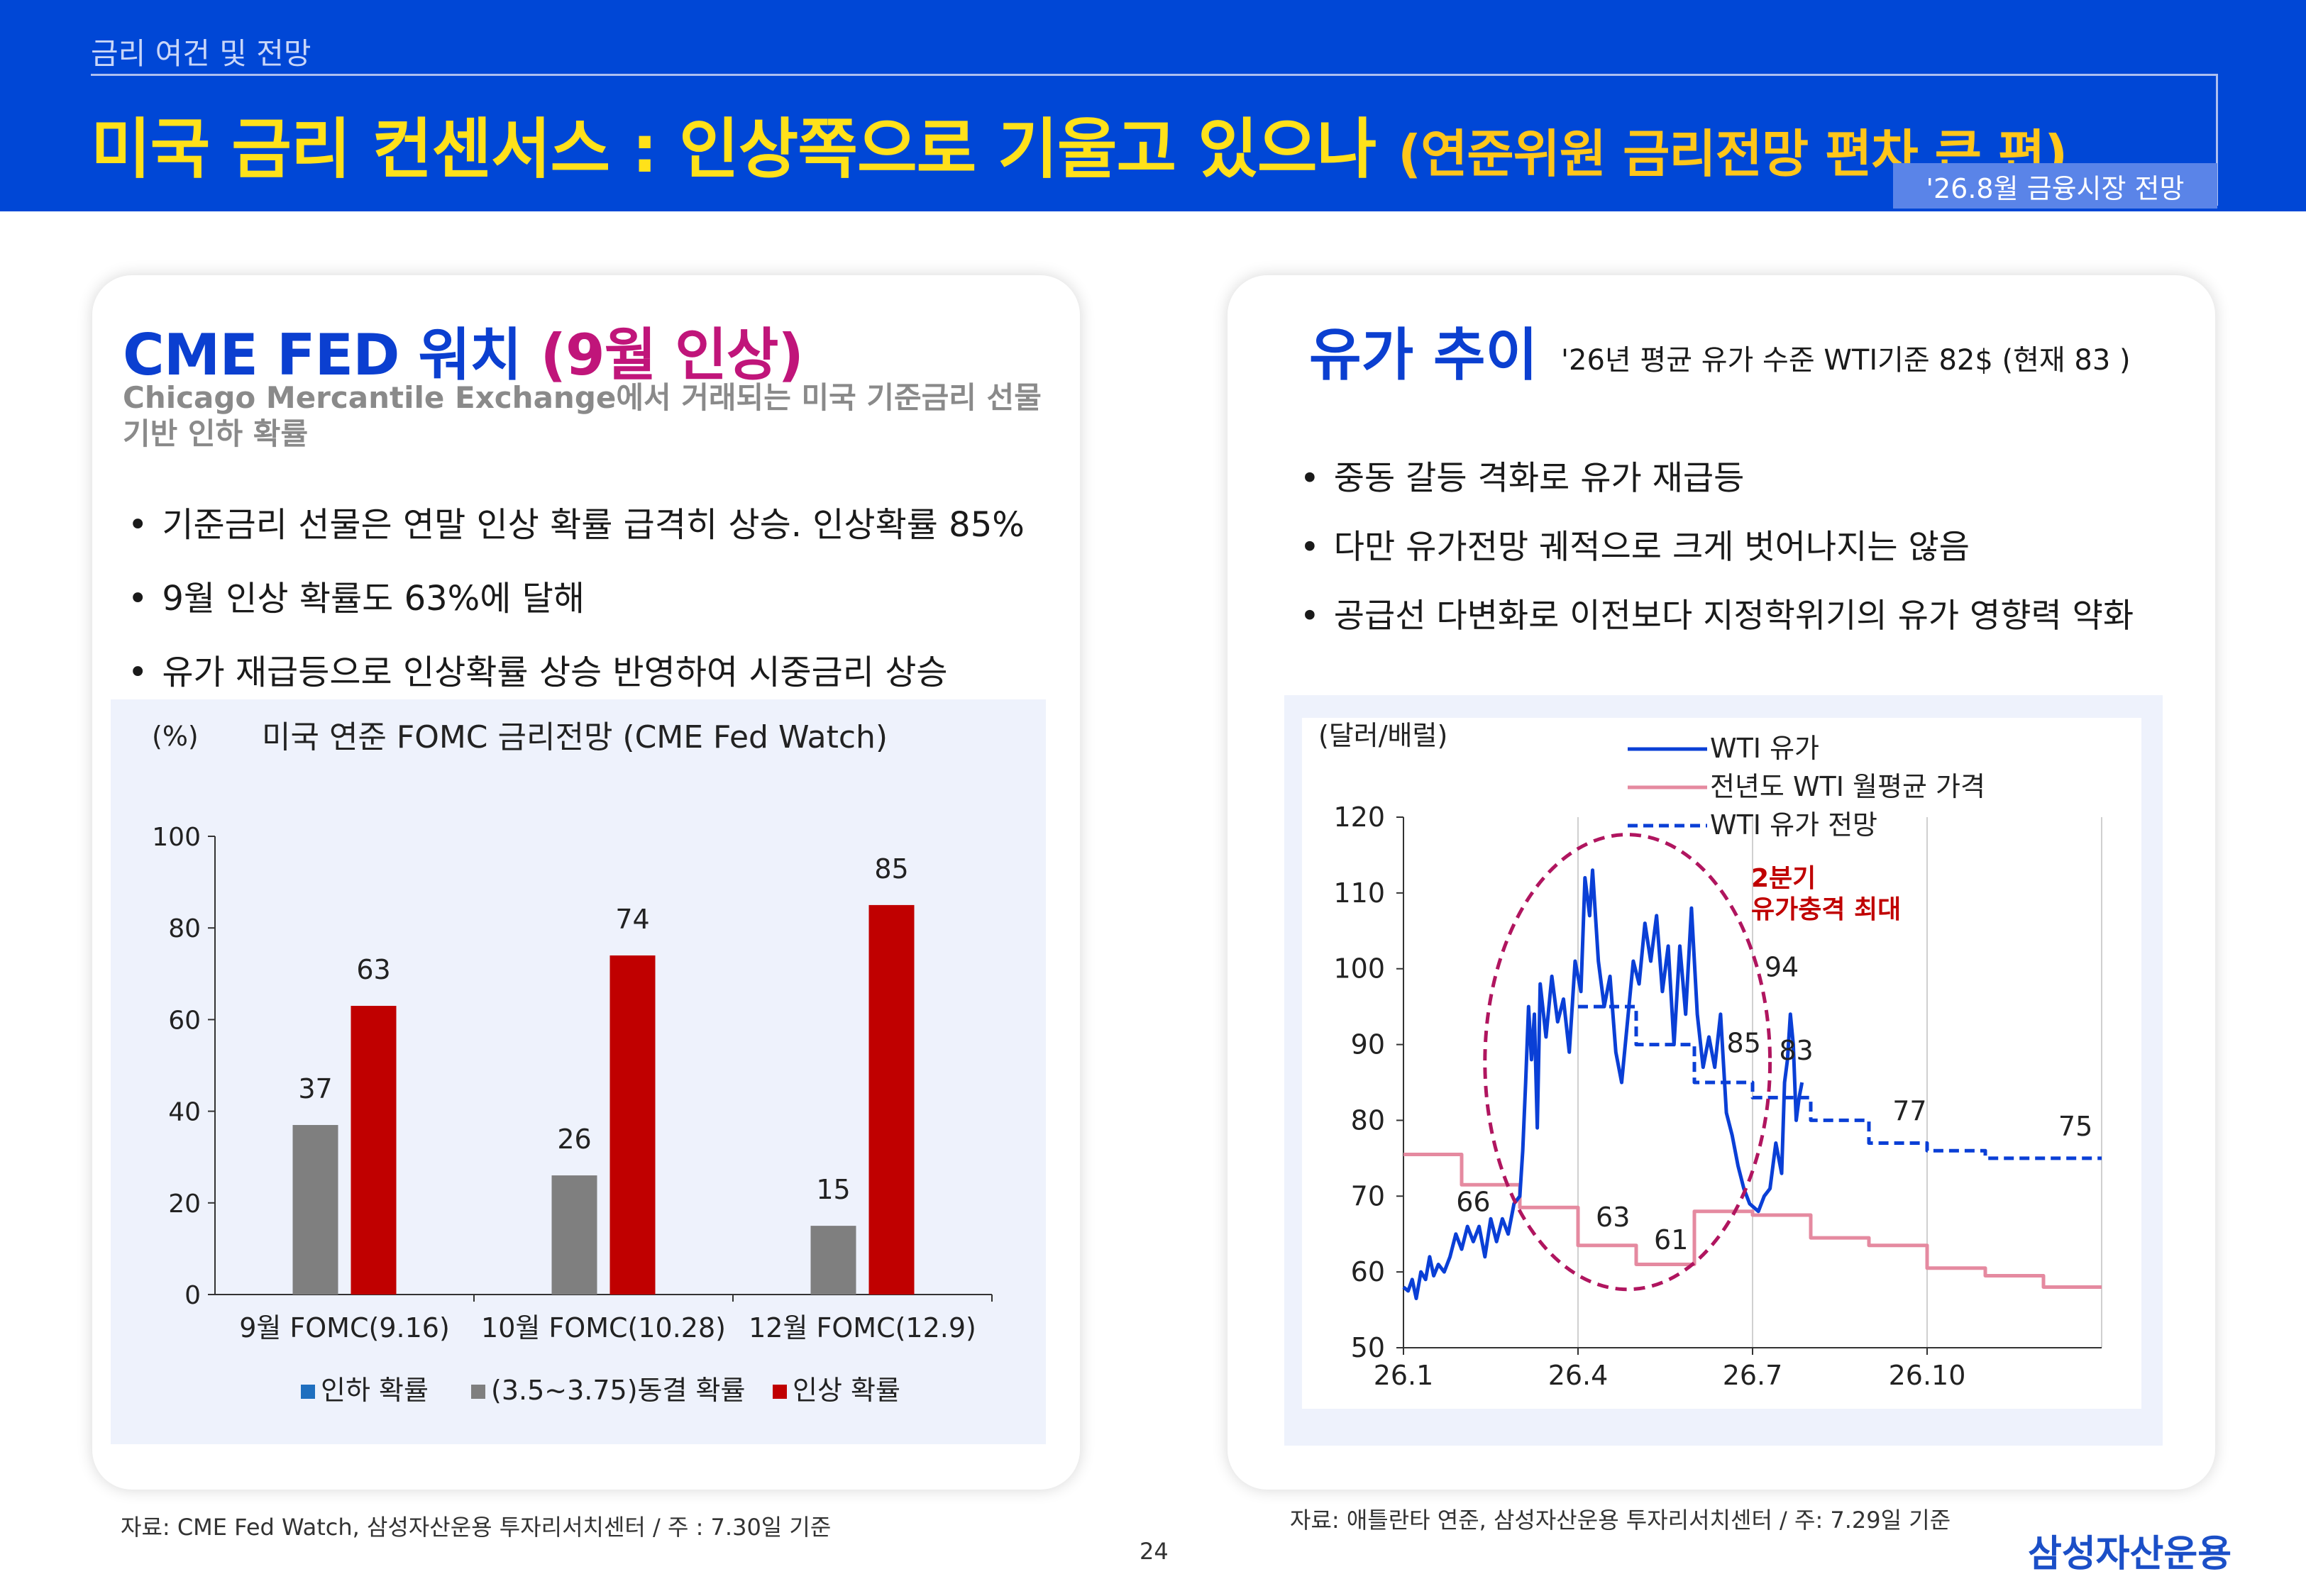 This screenshot has height=1596, width=2306. What do you see at coordinates (618, 1391) in the screenshot?
I see `legend-label: (3.5~3.75)동결 확률` at bounding box center [618, 1391].